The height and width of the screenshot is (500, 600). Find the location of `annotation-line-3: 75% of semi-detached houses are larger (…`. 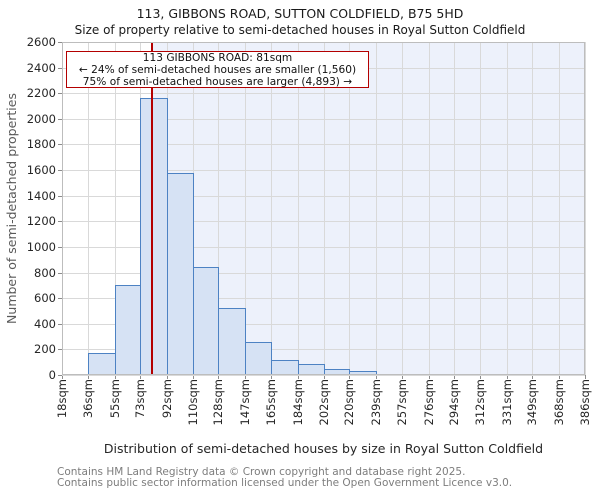

annotation-line-3: 75% of semi-detached houses are larger (… is located at coordinates (217, 81).